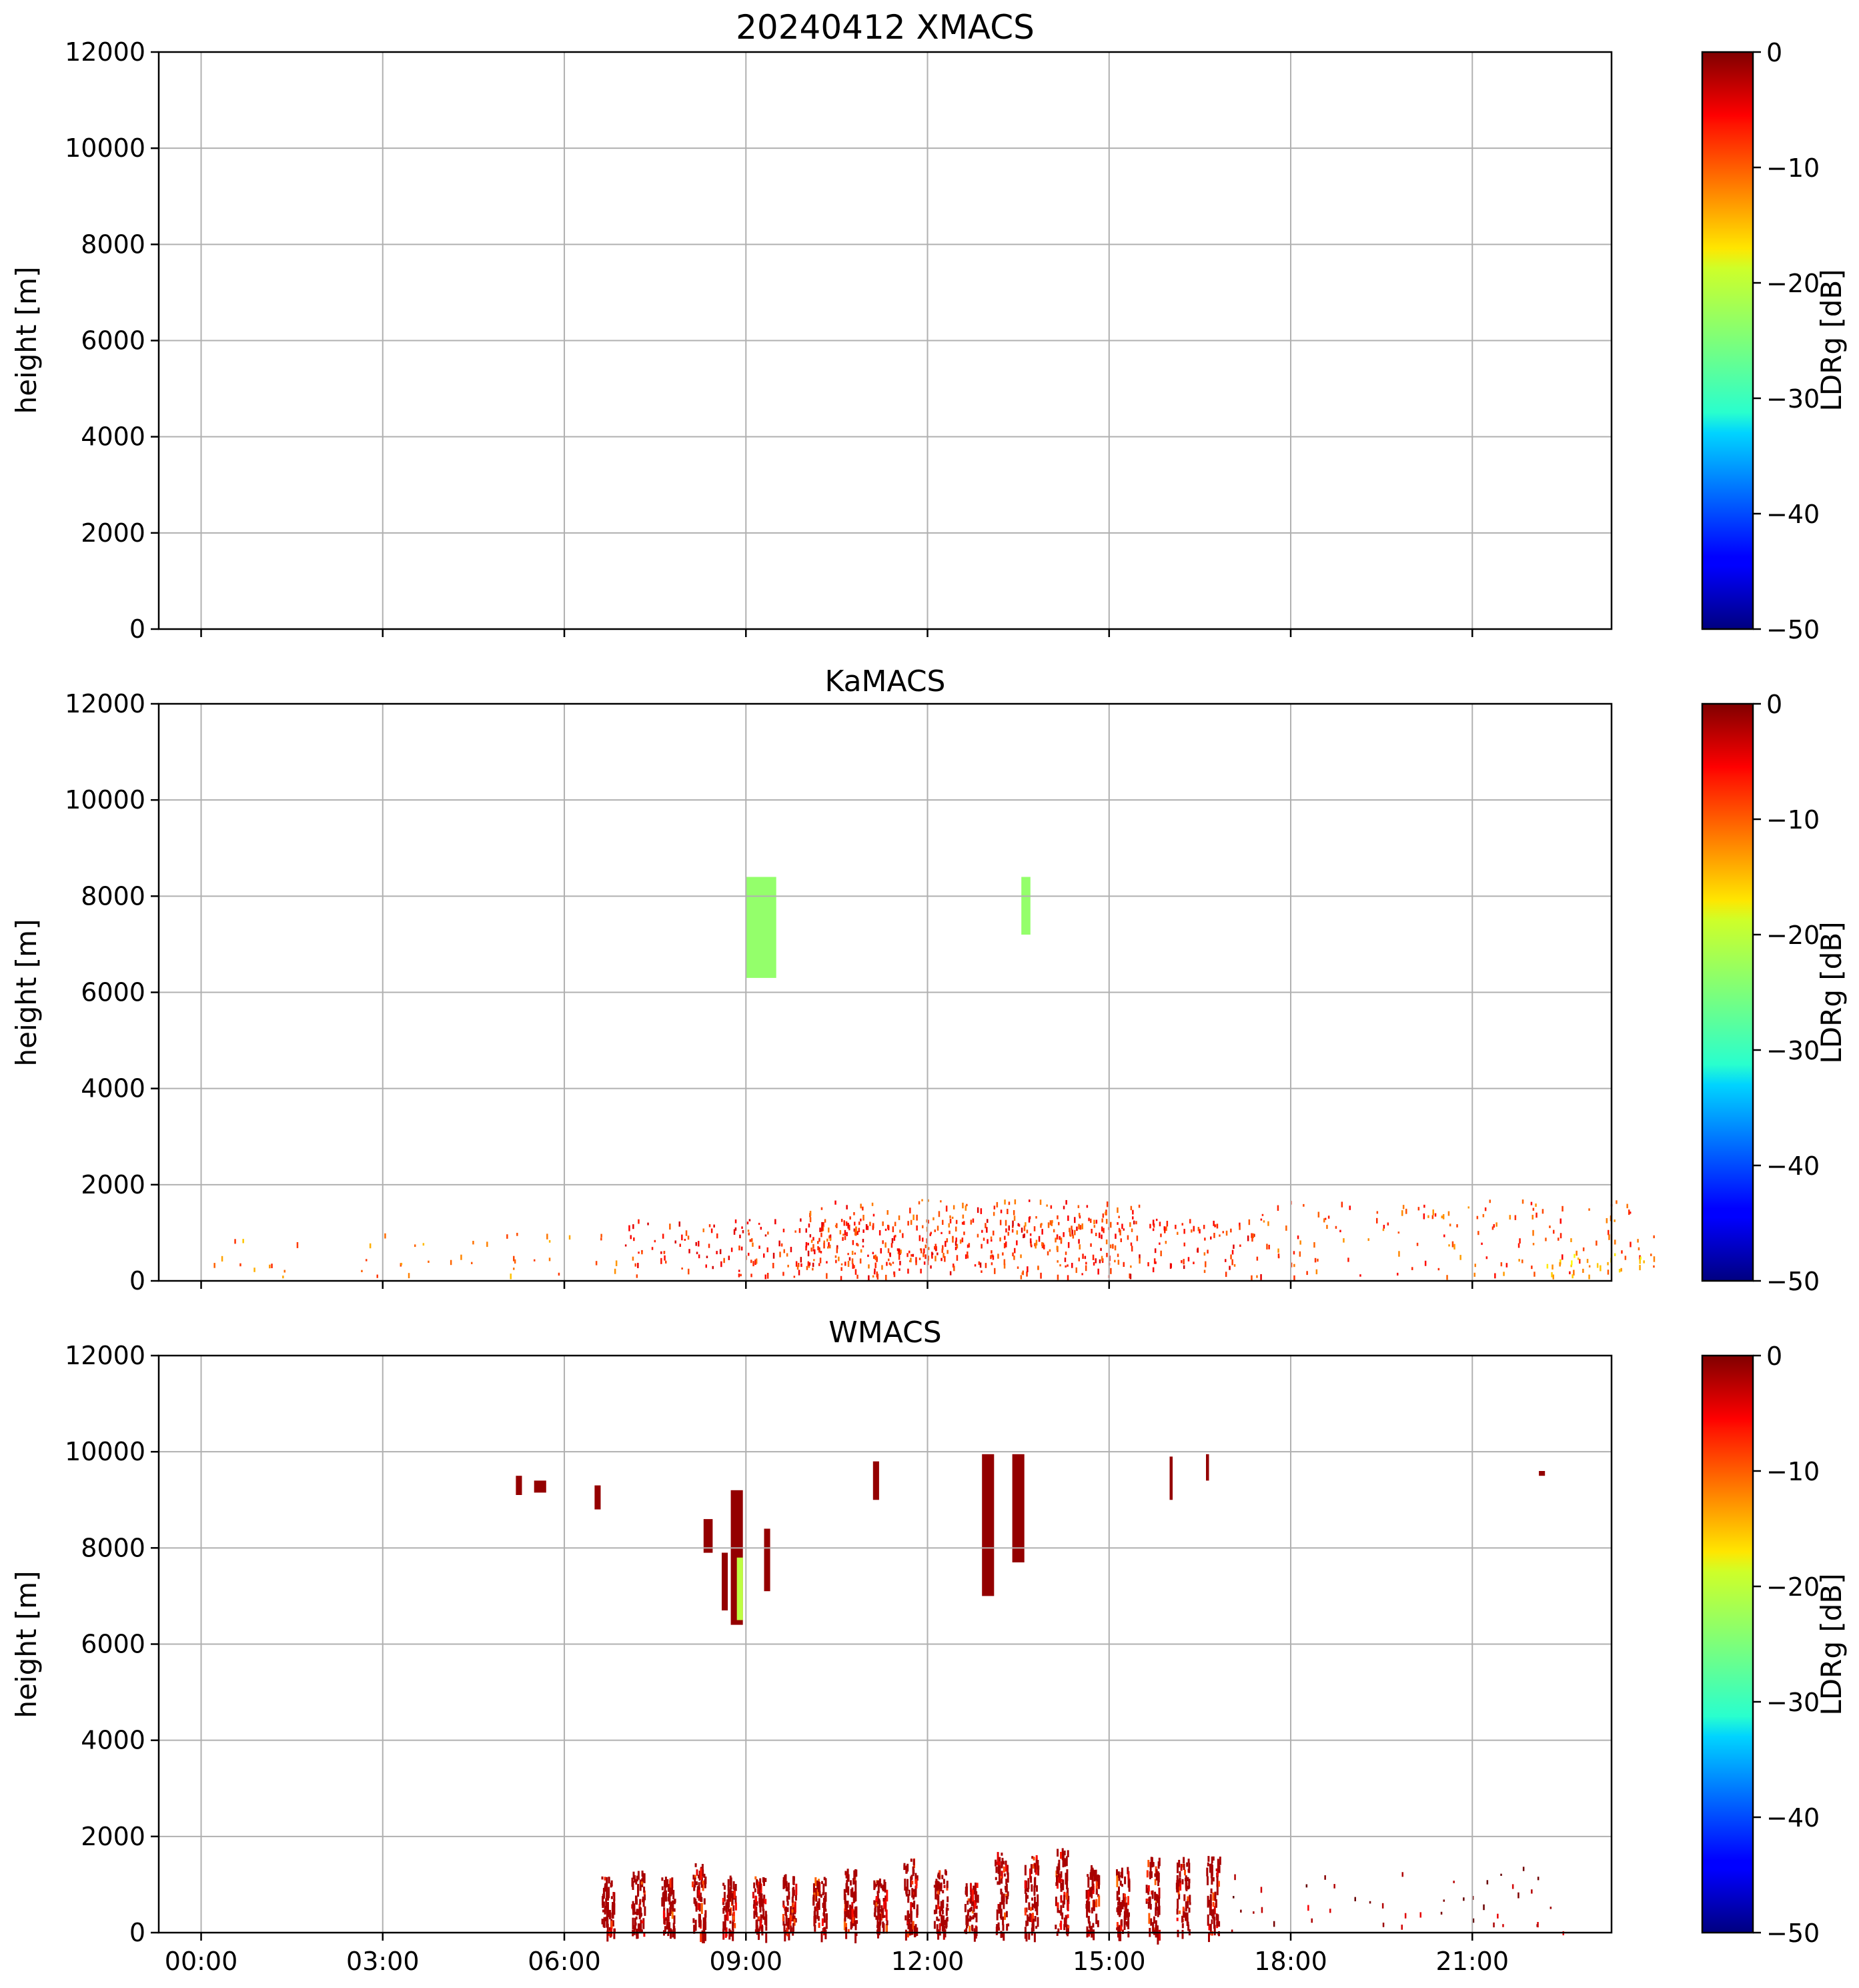 Image resolution: width=1859 pixels, height=1988 pixels. I want to click on radar-echo, so click(1171, 1478).